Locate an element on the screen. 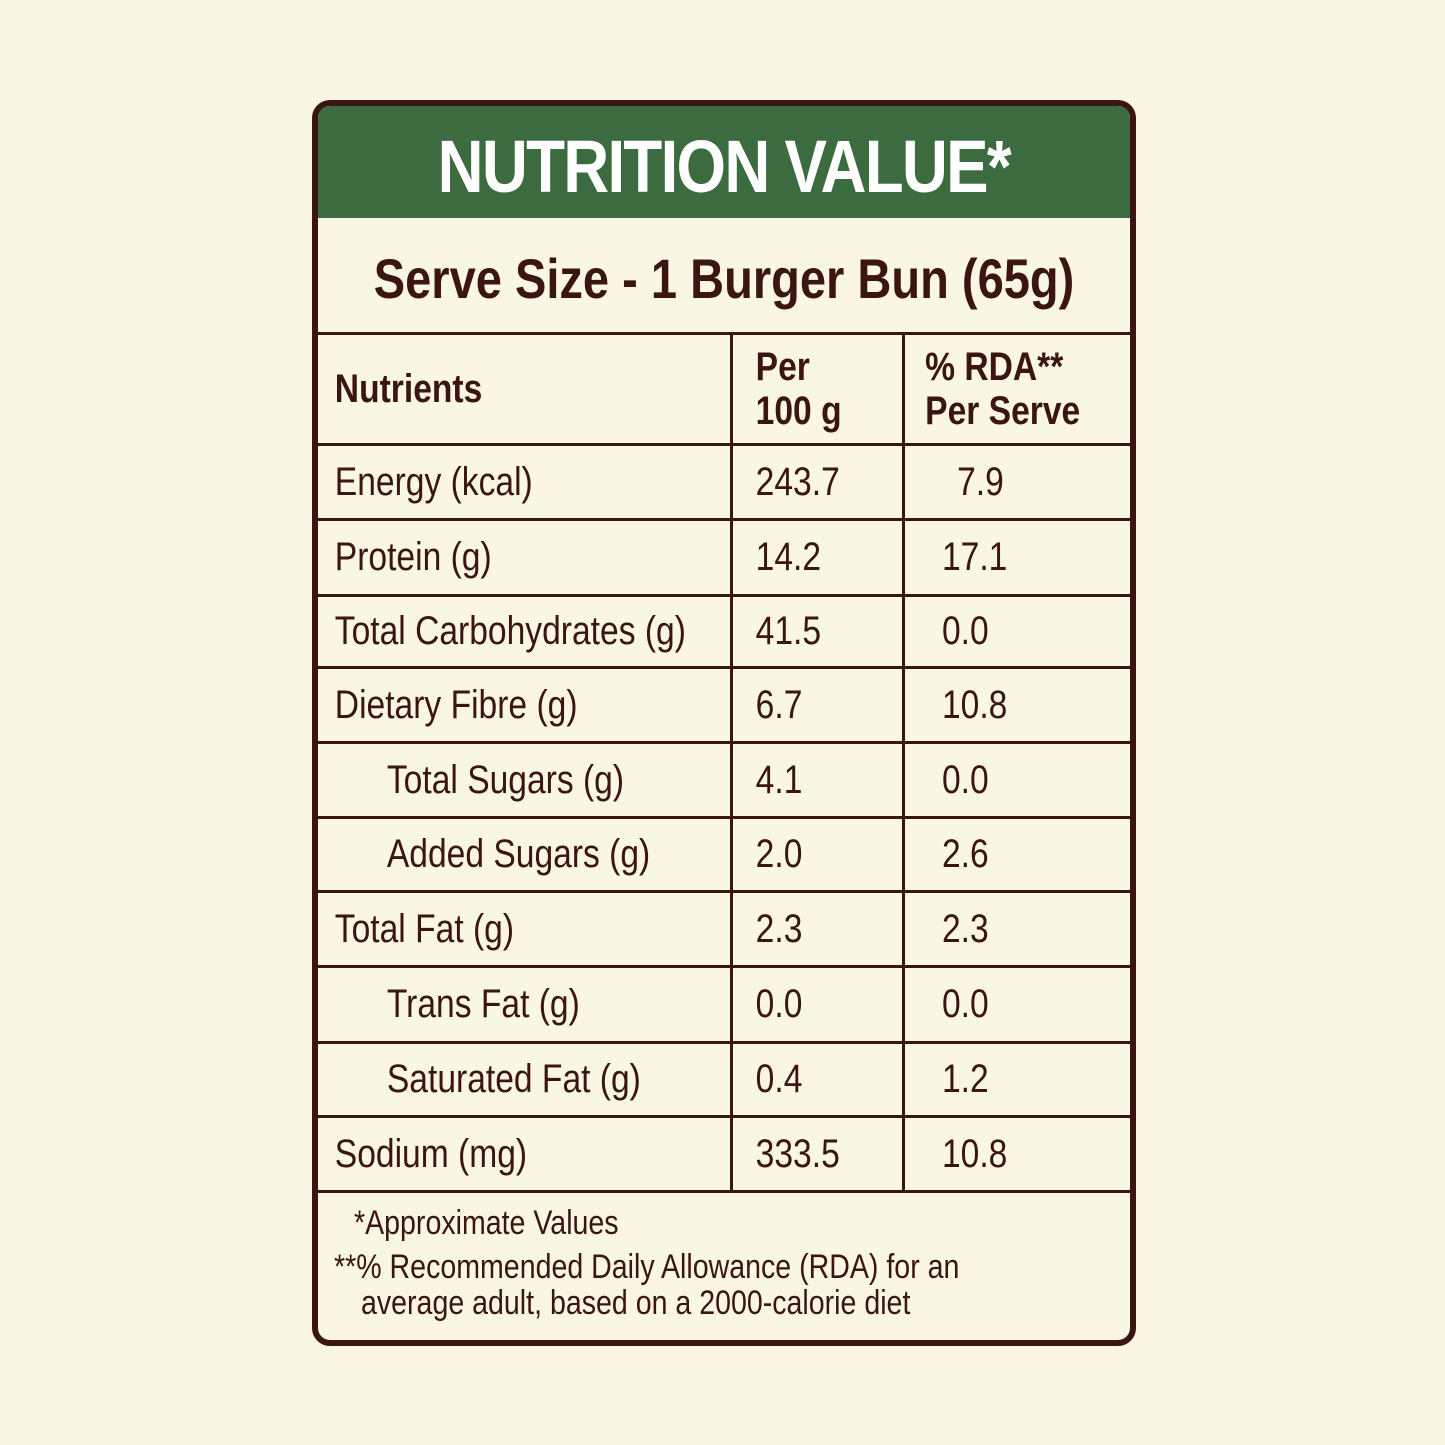 This screenshot has width=1445, height=1445. table-row: Total Carbohydrates (g) 41.5 0.0 is located at coordinates (724, 633).